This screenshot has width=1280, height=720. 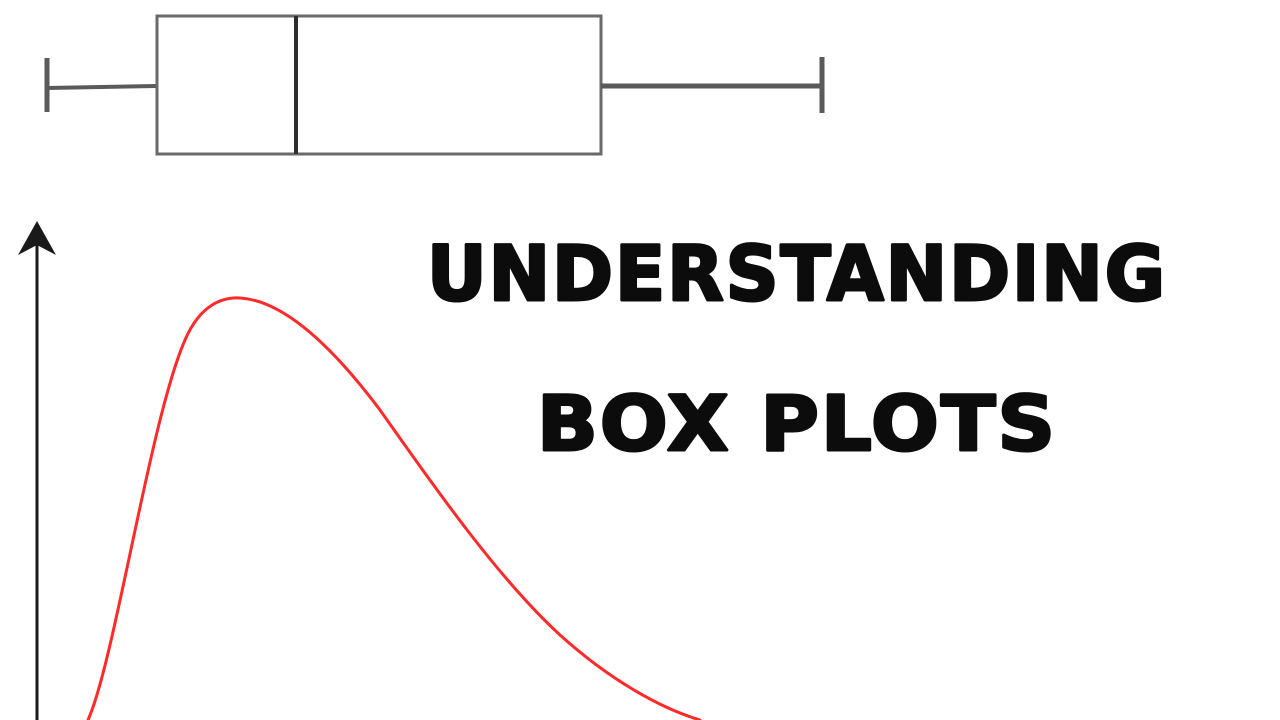 What do you see at coordinates (379, 85) in the screenshot?
I see `interquartile-box` at bounding box center [379, 85].